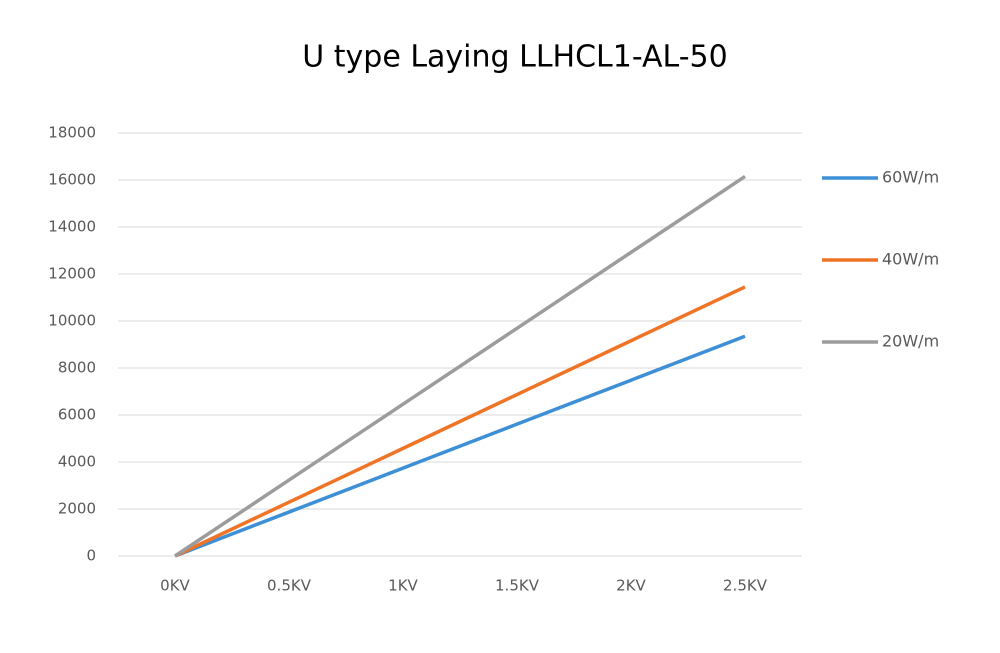  What do you see at coordinates (72, 133) in the screenshot?
I see `y-tick-label: 18000` at bounding box center [72, 133].